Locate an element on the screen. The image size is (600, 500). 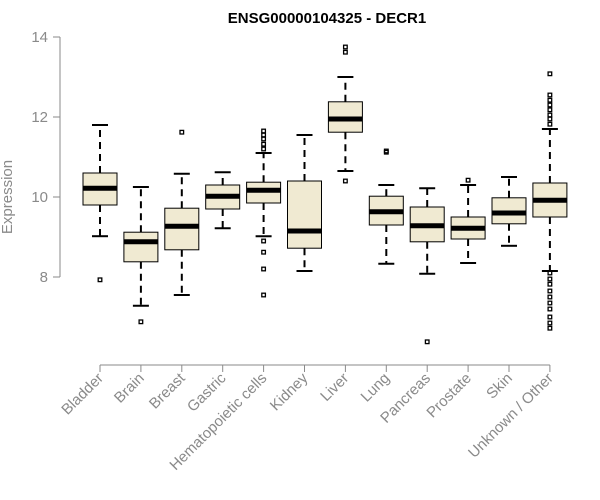
x-tick-label: Skin is located at coordinates (499, 386).